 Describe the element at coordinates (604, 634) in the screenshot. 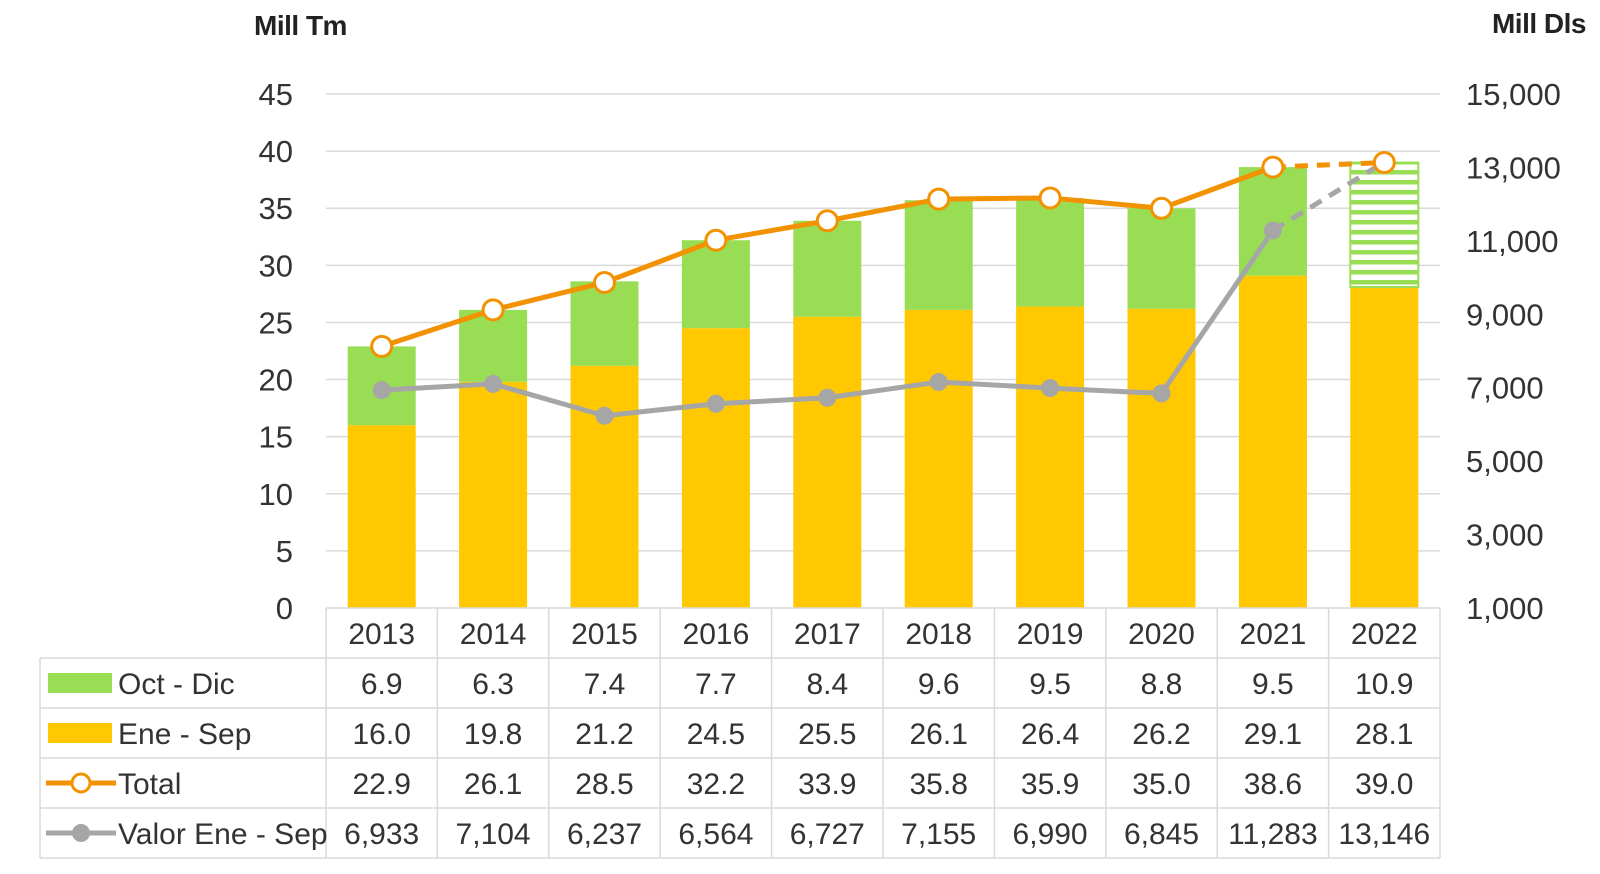

I see `x-tick-label: 2015` at that location.